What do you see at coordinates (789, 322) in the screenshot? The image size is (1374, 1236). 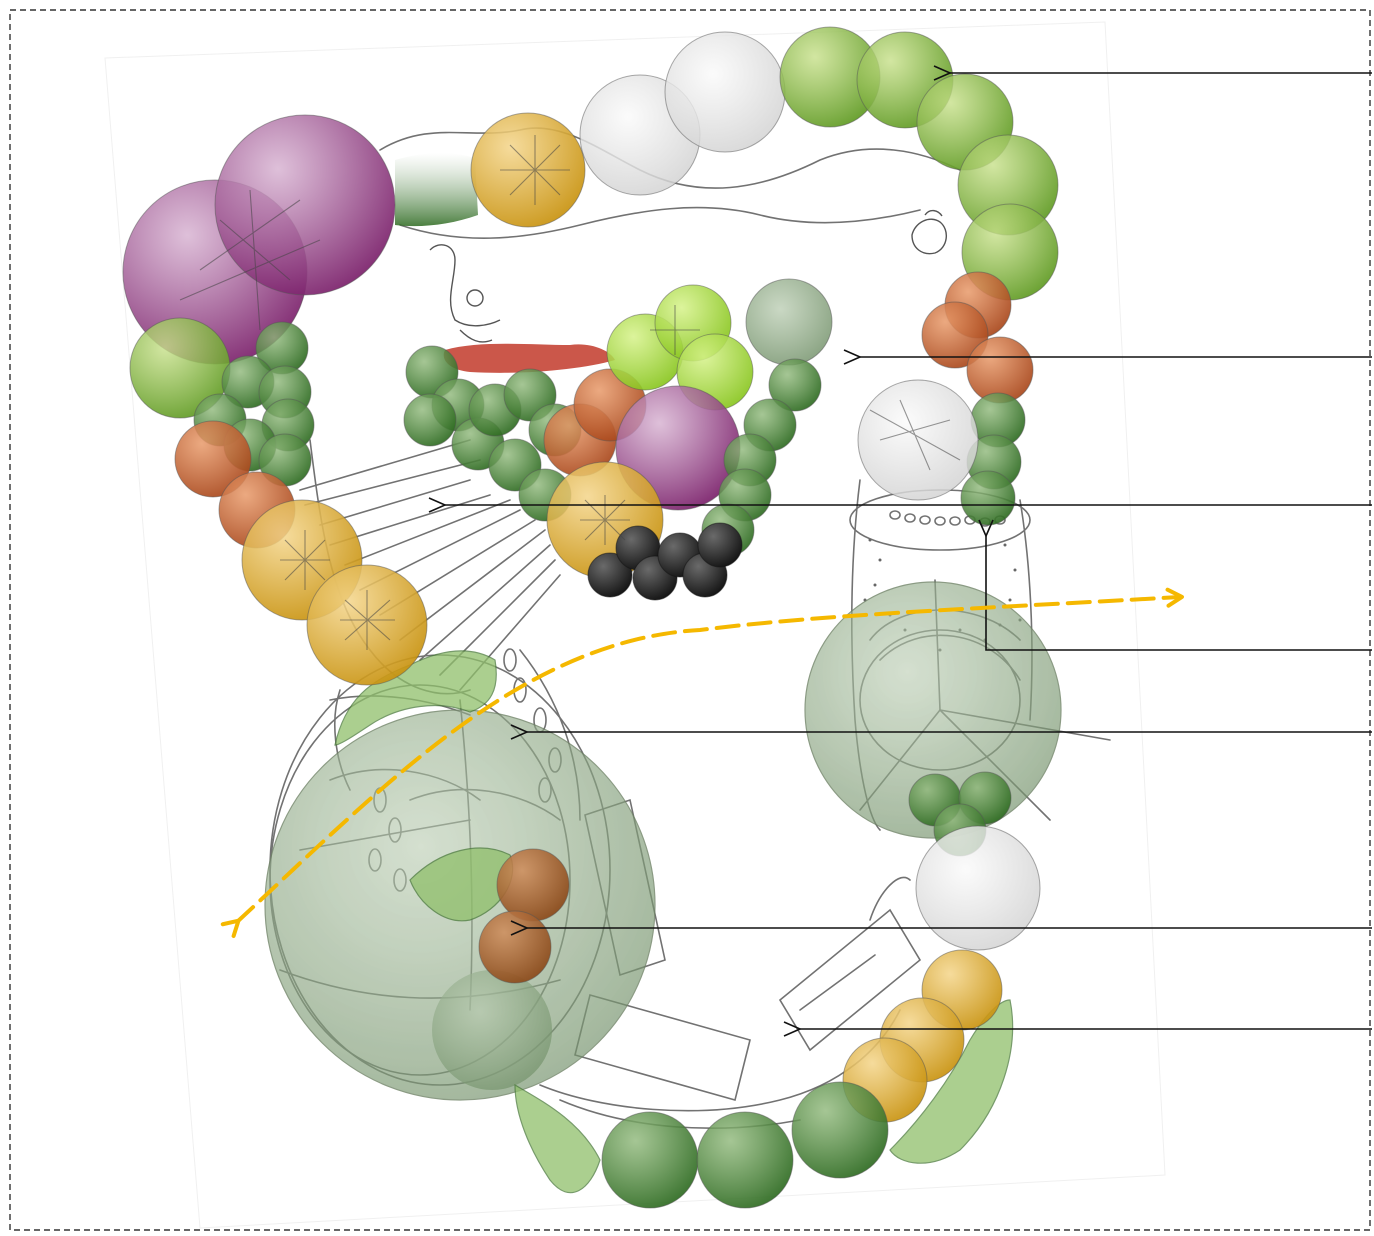 I see `plant-circle-sage` at bounding box center [789, 322].